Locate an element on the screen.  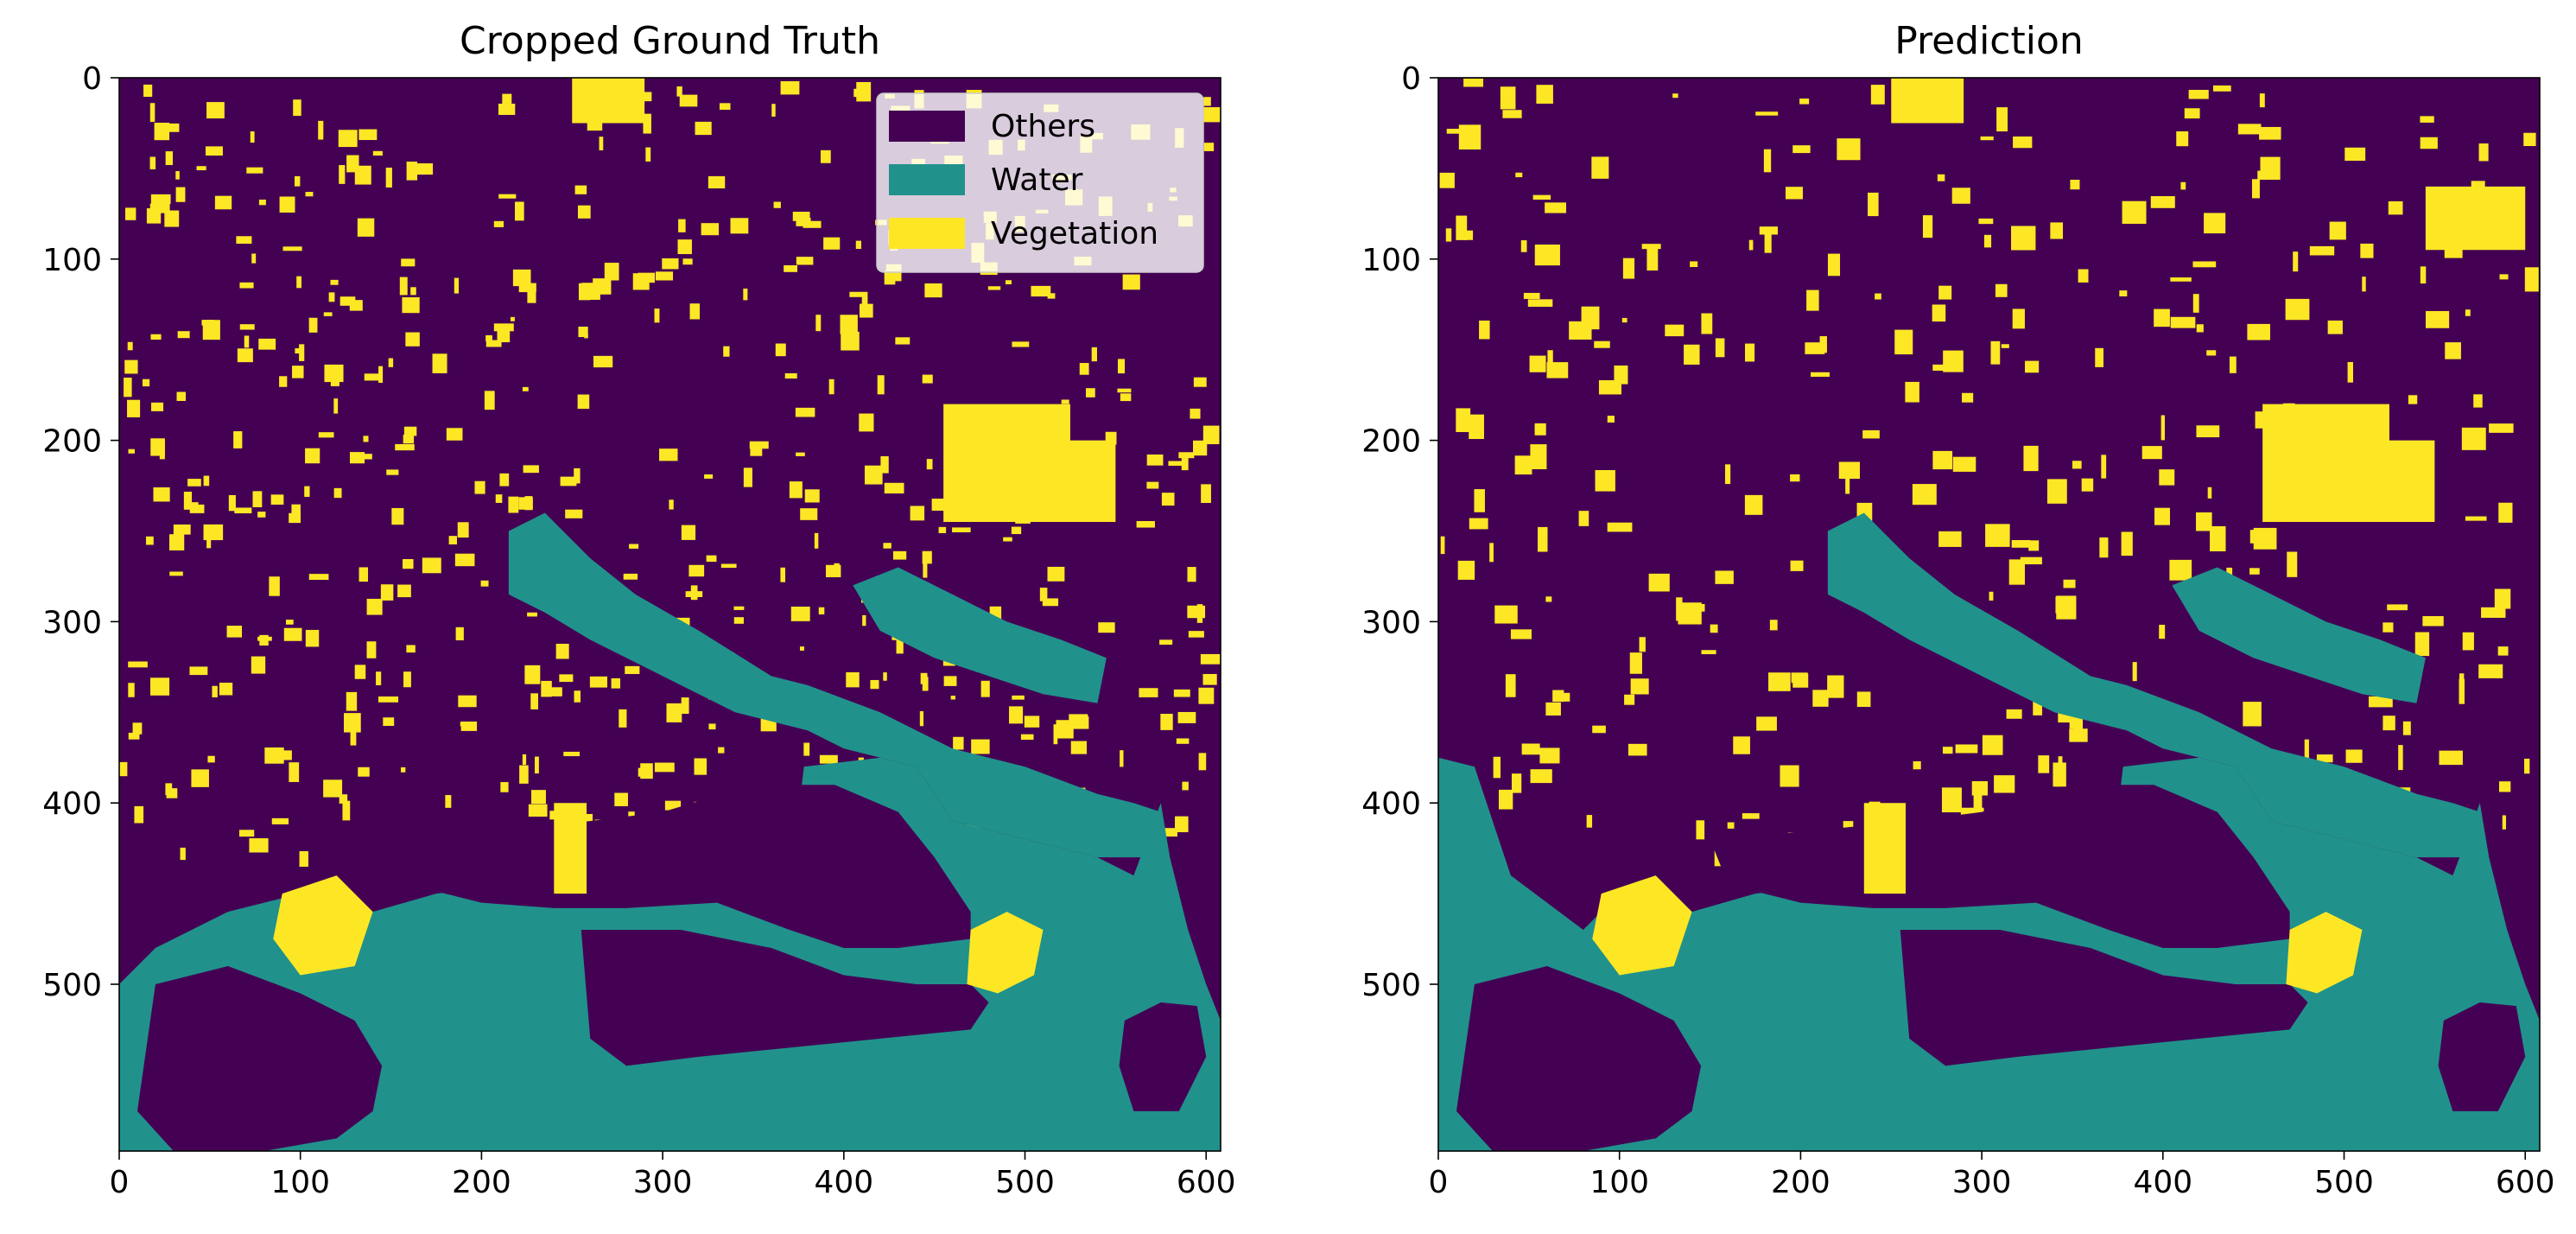
x-tick-label: 600 is located at coordinates (1206, 1182).